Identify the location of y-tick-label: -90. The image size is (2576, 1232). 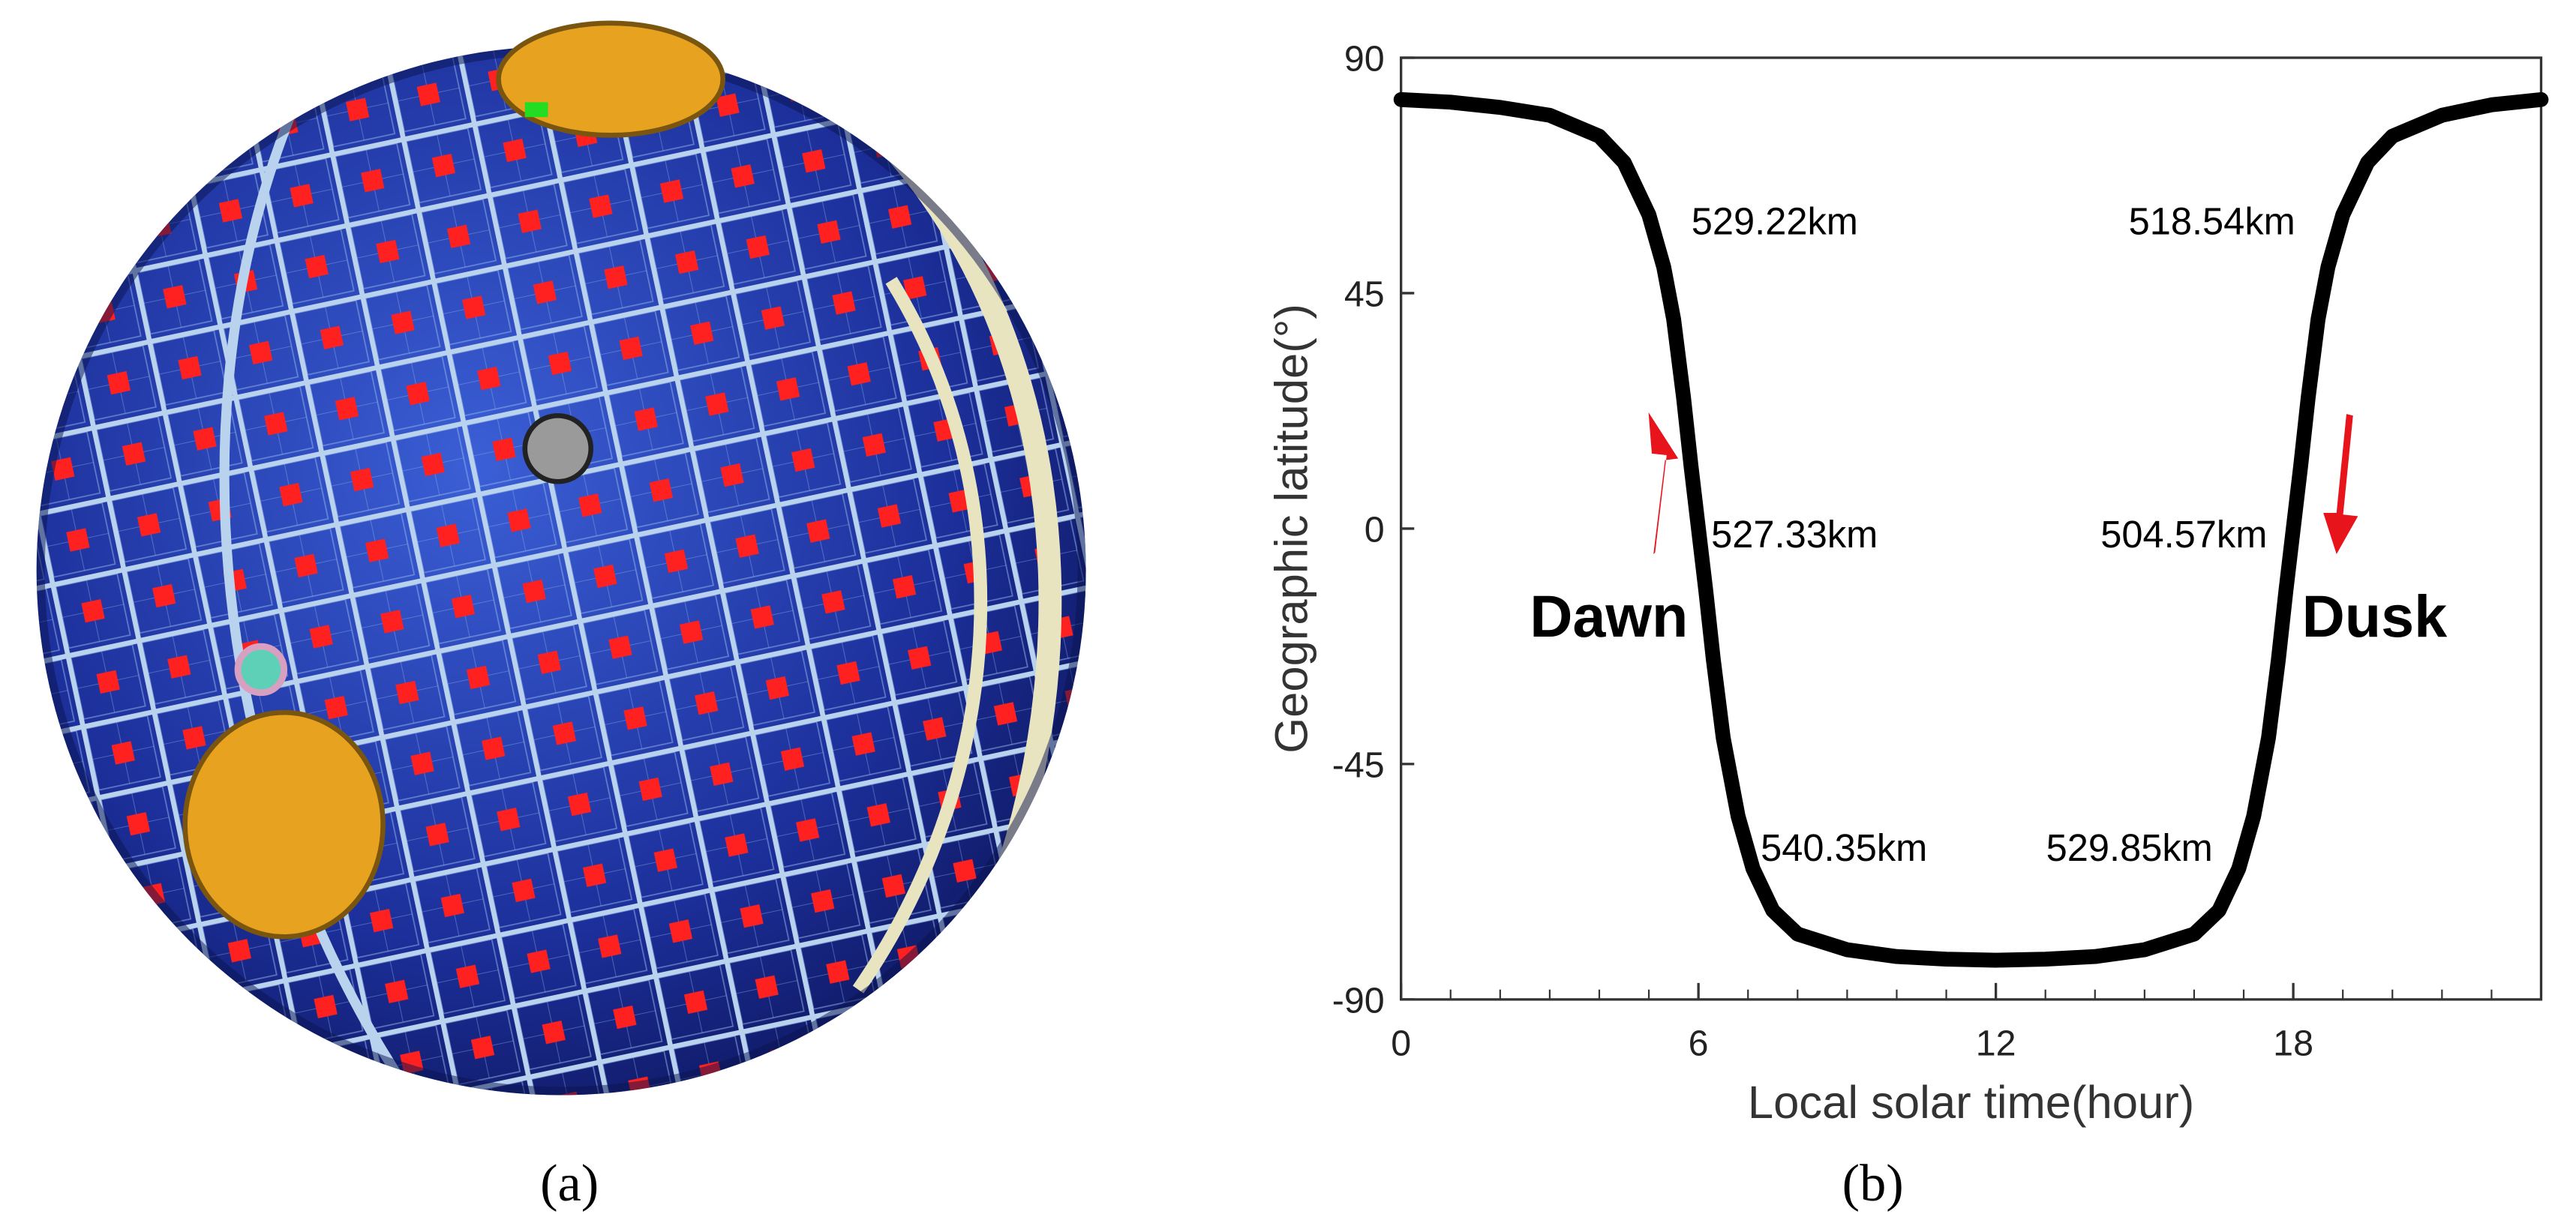
(1358, 1000).